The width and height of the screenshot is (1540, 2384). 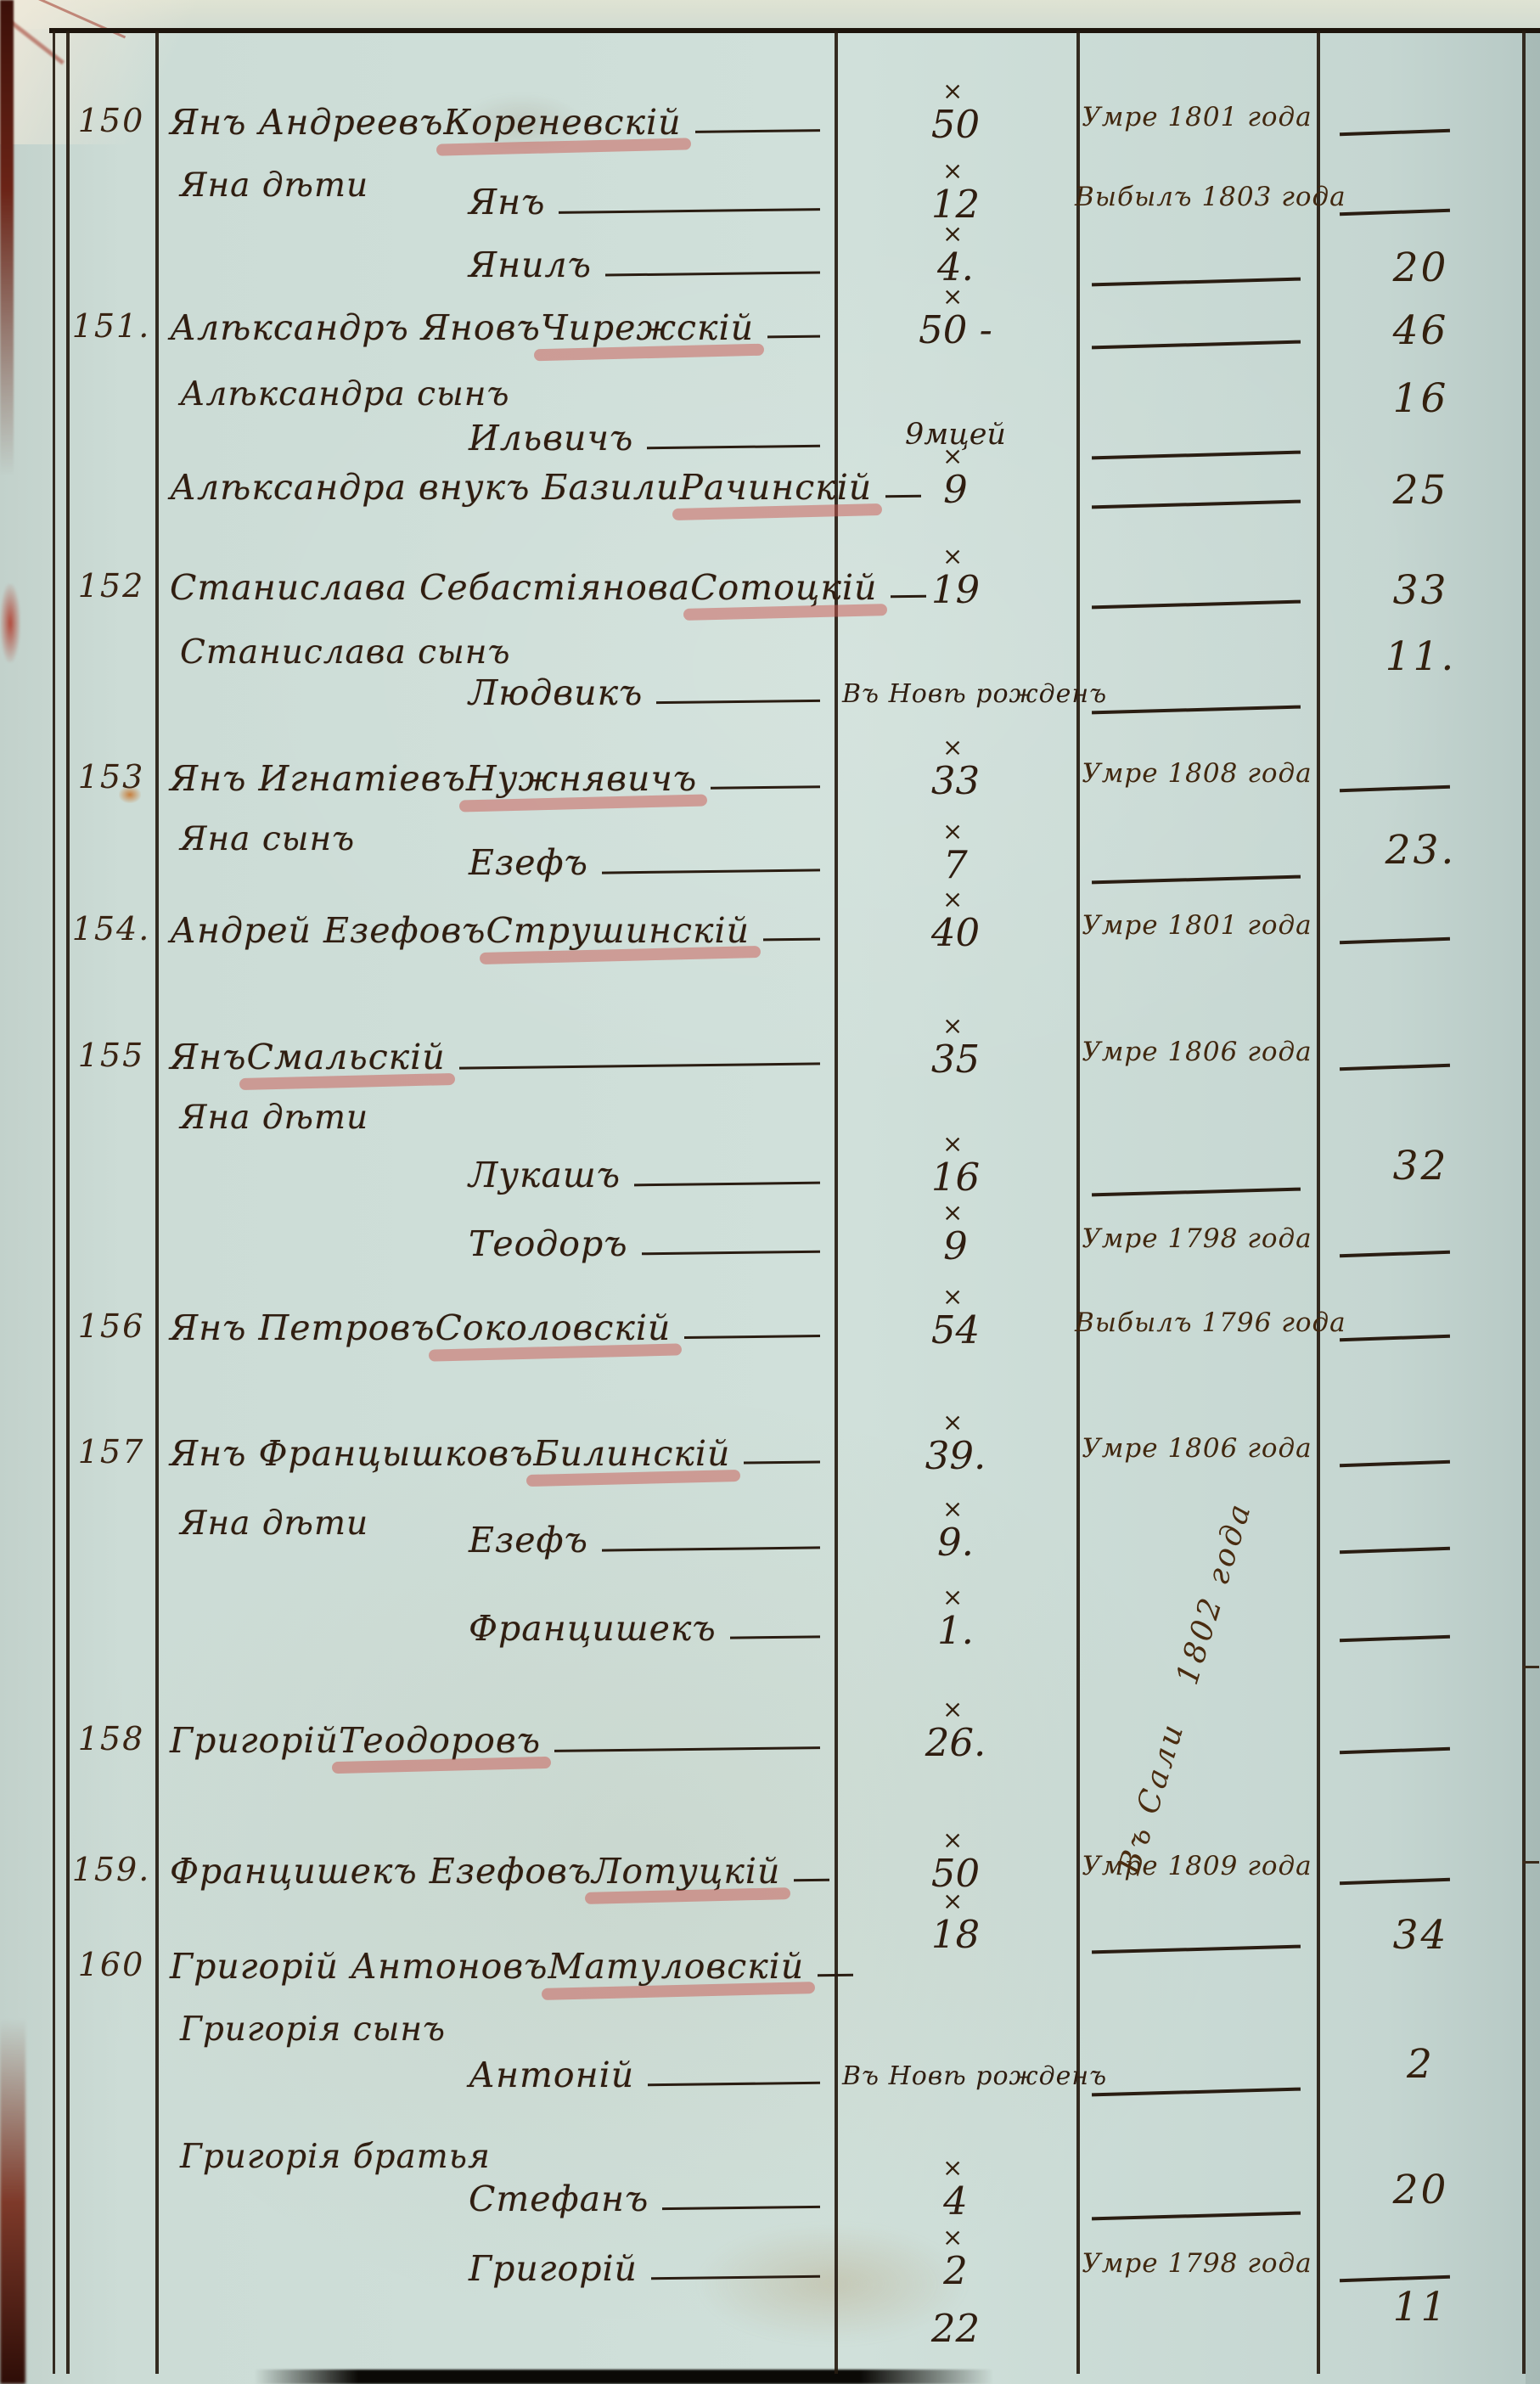 I want to click on fate-note: Умре 1808 года, so click(x=1197, y=773).